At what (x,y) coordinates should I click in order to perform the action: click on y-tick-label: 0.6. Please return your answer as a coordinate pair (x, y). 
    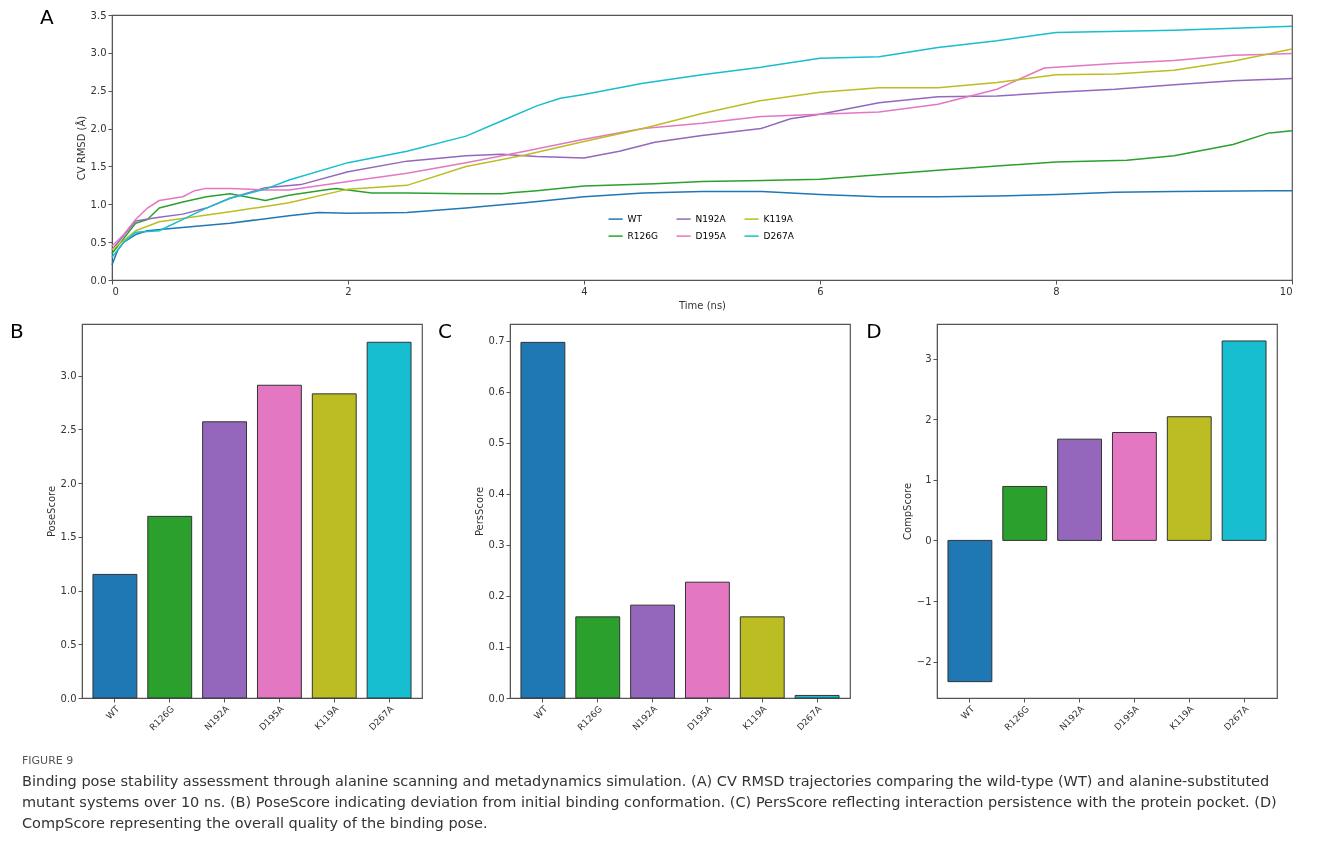
    Looking at the image, I should click on (496, 392).